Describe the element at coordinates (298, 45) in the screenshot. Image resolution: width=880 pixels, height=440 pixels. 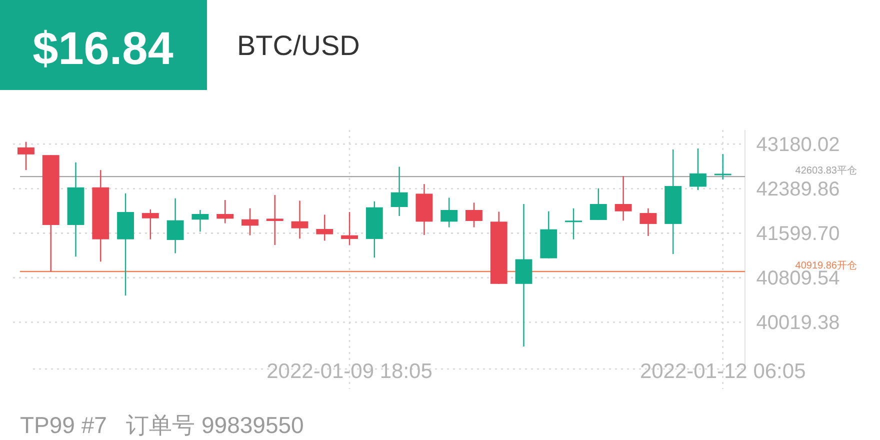
I see `chart-subtitle: BTC/USD` at that location.